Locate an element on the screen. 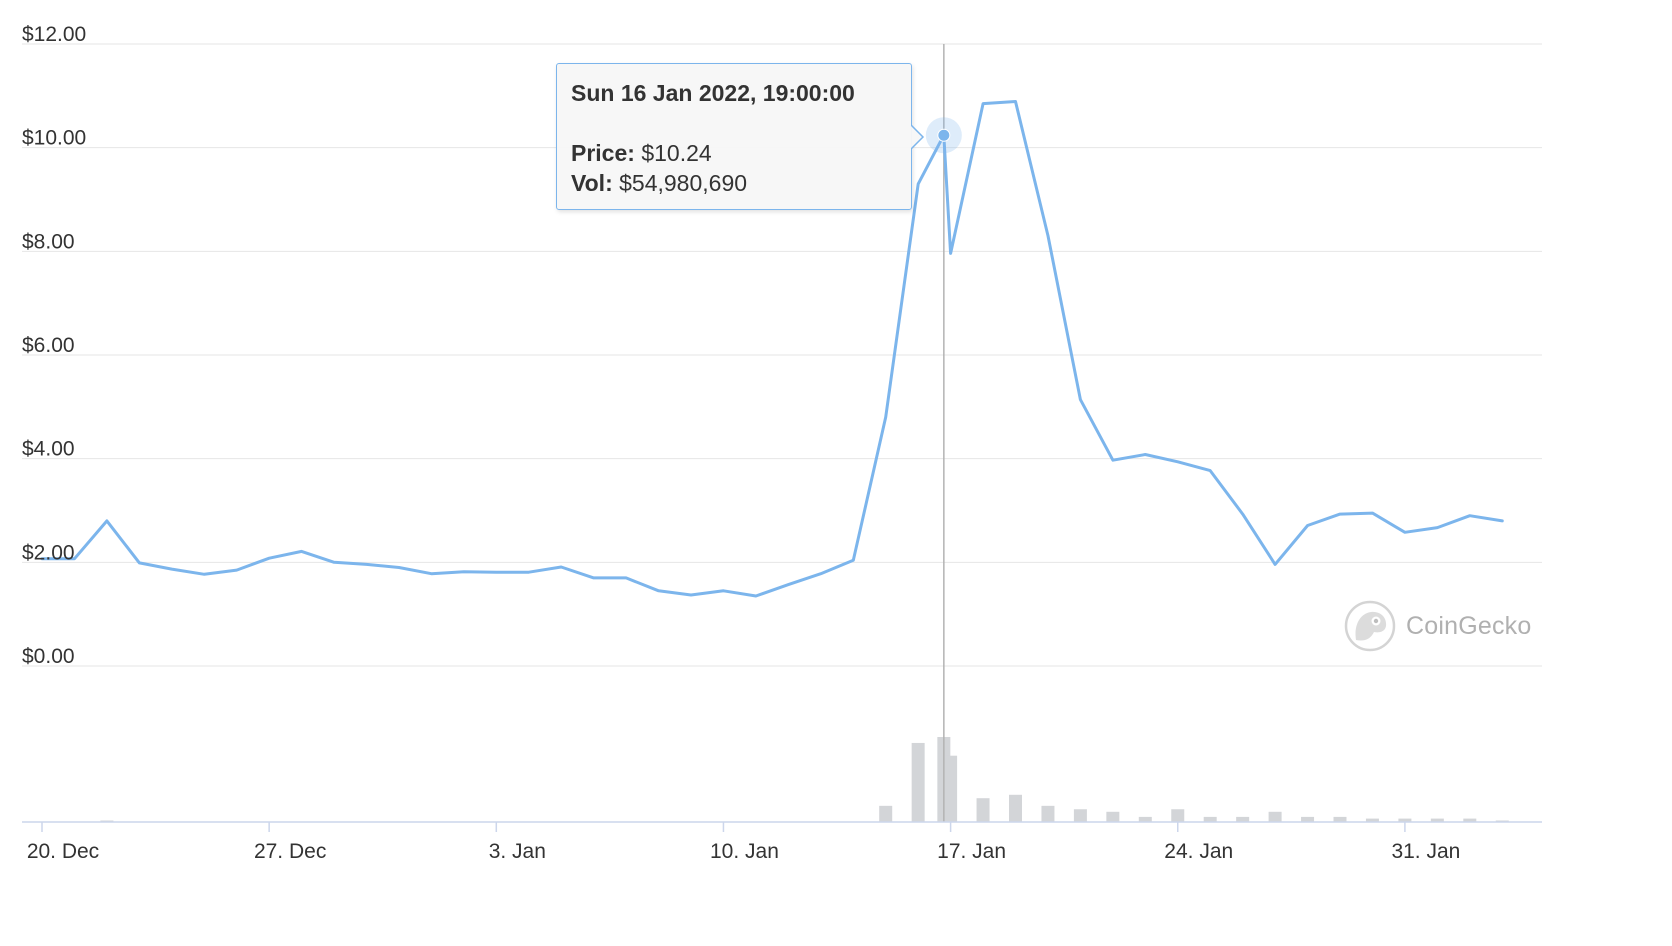 The height and width of the screenshot is (946, 1672). x-tick-label: 3. Jan is located at coordinates (517, 851).